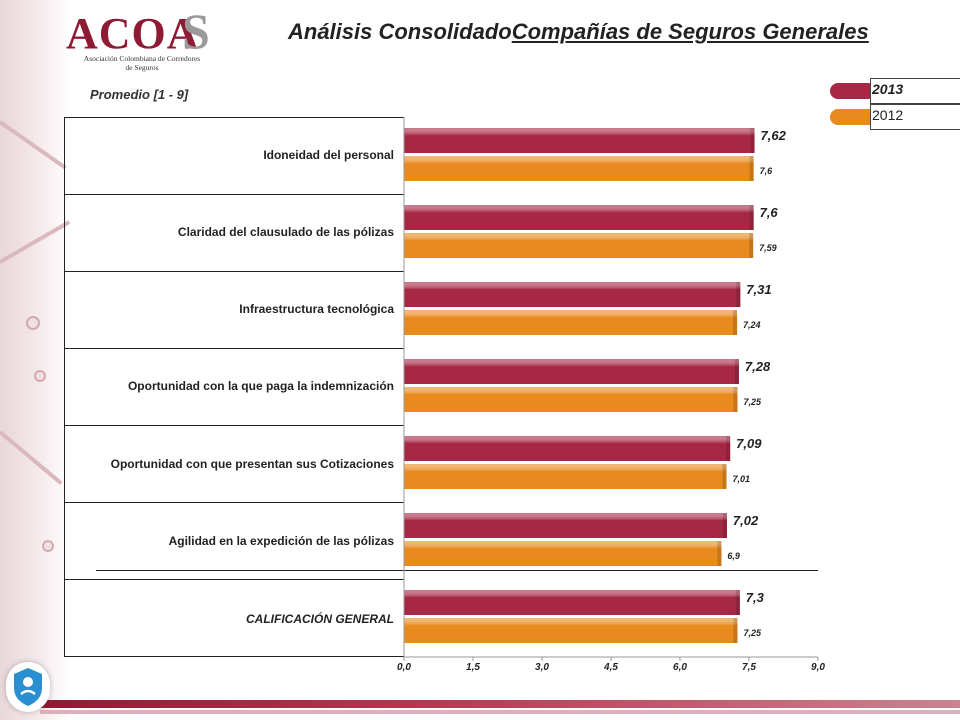 Image resolution: width=960 pixels, height=720 pixels. Describe the element at coordinates (500, 712) in the screenshot. I see `decorative-bottom-bar-thin` at that location.